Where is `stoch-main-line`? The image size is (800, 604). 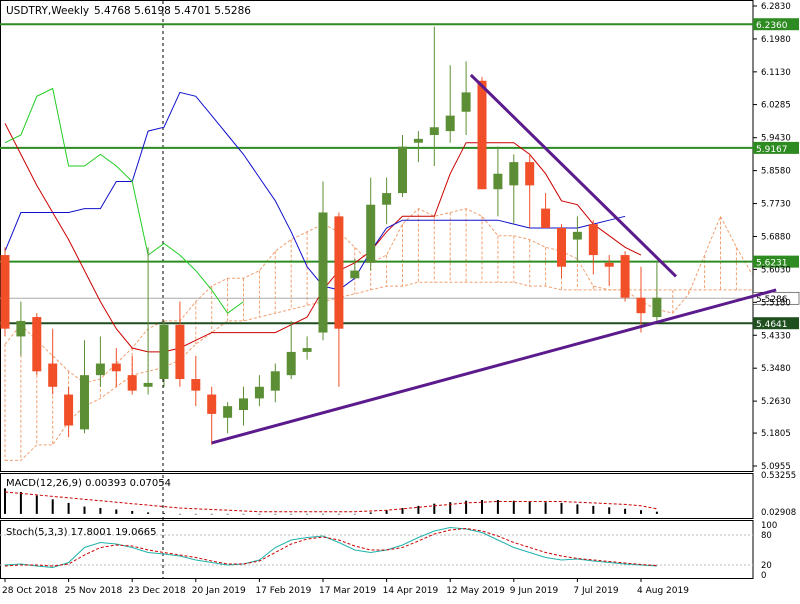
stoch-main-line is located at coordinates (330, 547).